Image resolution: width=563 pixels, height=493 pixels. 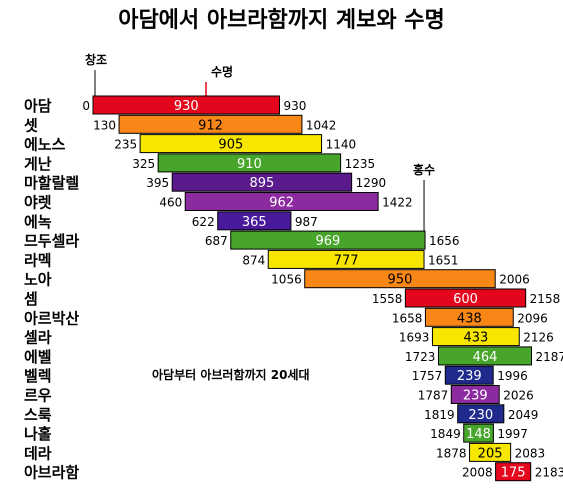 What do you see at coordinates (451, 453) in the screenshot?
I see `start-year-label: 1878` at bounding box center [451, 453].